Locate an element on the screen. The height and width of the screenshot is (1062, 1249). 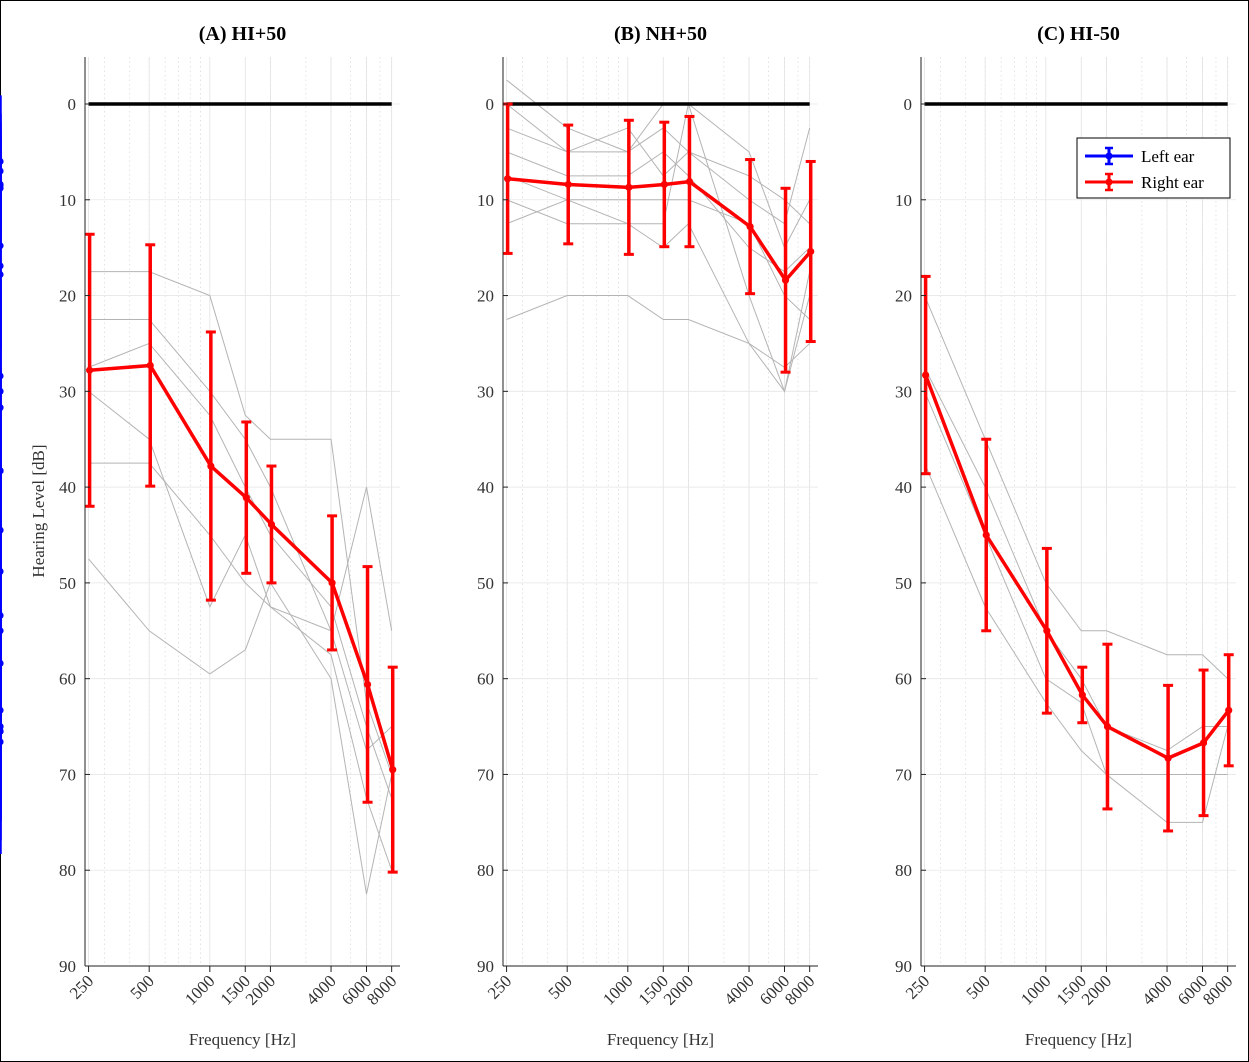
legend-label: Right ear is located at coordinates (1172, 182).